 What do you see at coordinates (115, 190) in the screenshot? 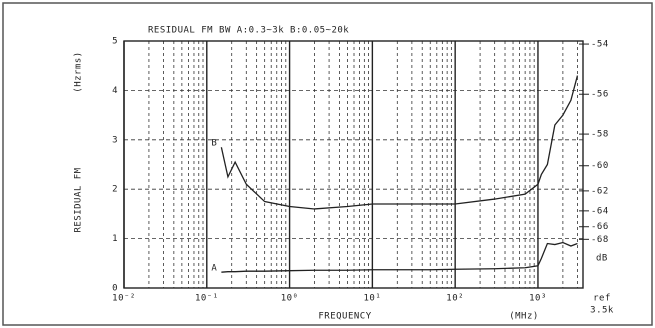
I see `y-tick-label: 2` at bounding box center [115, 190].